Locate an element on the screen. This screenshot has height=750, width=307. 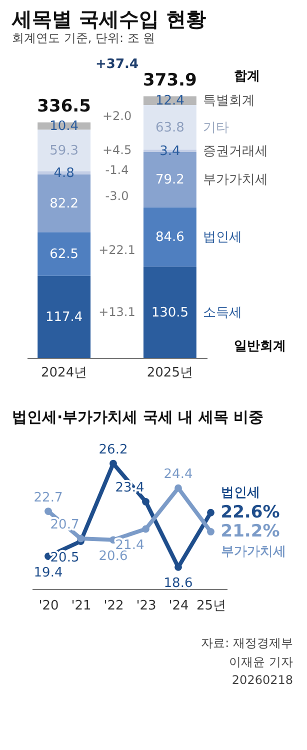
x-tick-label: 25년 is located at coordinates (211, 606).